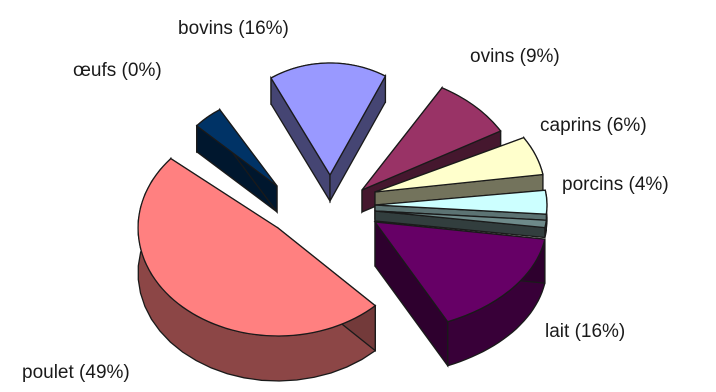 The height and width of the screenshot is (392, 716). I want to click on slice-top-bovins, so click(328, 119).